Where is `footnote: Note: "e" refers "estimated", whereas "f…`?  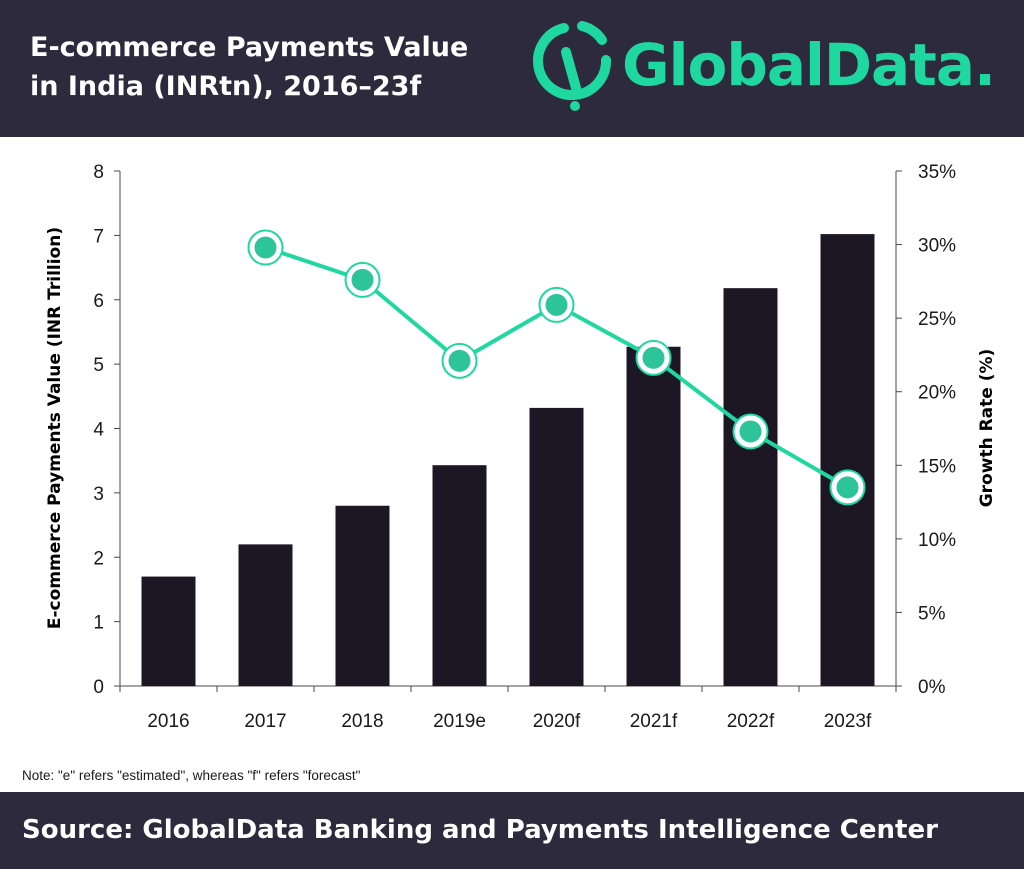
footnote: Note: "e" refers "estimated", whereas "f… is located at coordinates (191, 775).